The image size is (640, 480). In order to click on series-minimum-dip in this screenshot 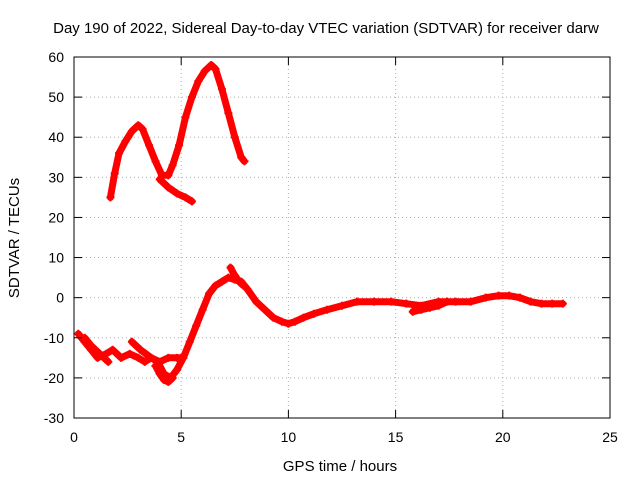, I will do `click(164, 373)`.